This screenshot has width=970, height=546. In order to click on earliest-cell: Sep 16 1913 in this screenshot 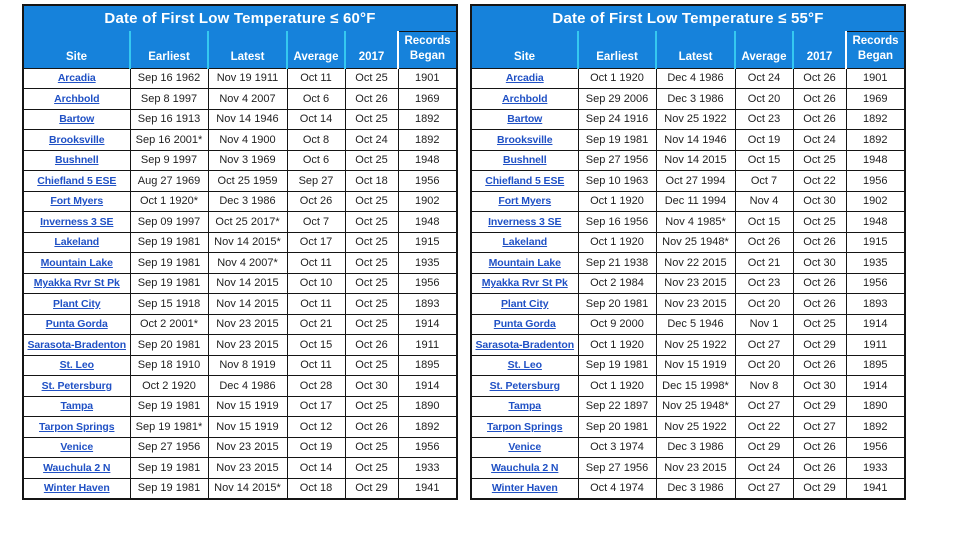, I will do `click(169, 119)`.